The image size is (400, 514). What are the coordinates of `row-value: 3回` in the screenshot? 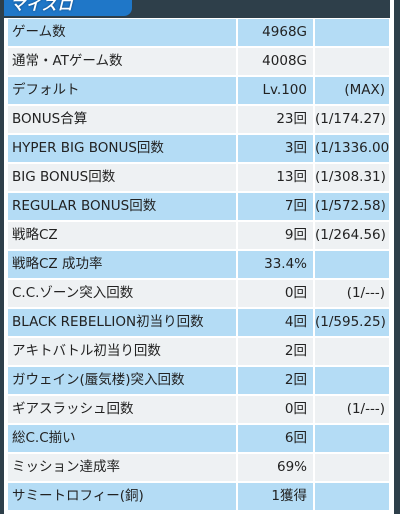 It's located at (275, 148).